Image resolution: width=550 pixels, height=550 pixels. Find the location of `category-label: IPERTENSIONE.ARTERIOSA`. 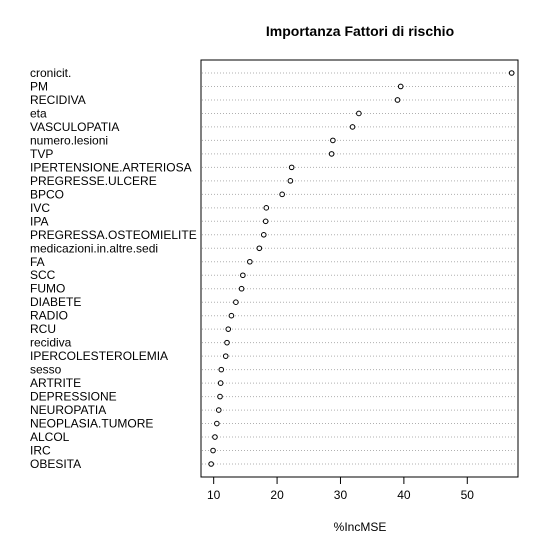

category-label: IPERTENSIONE.ARTERIOSA is located at coordinates (111, 167).